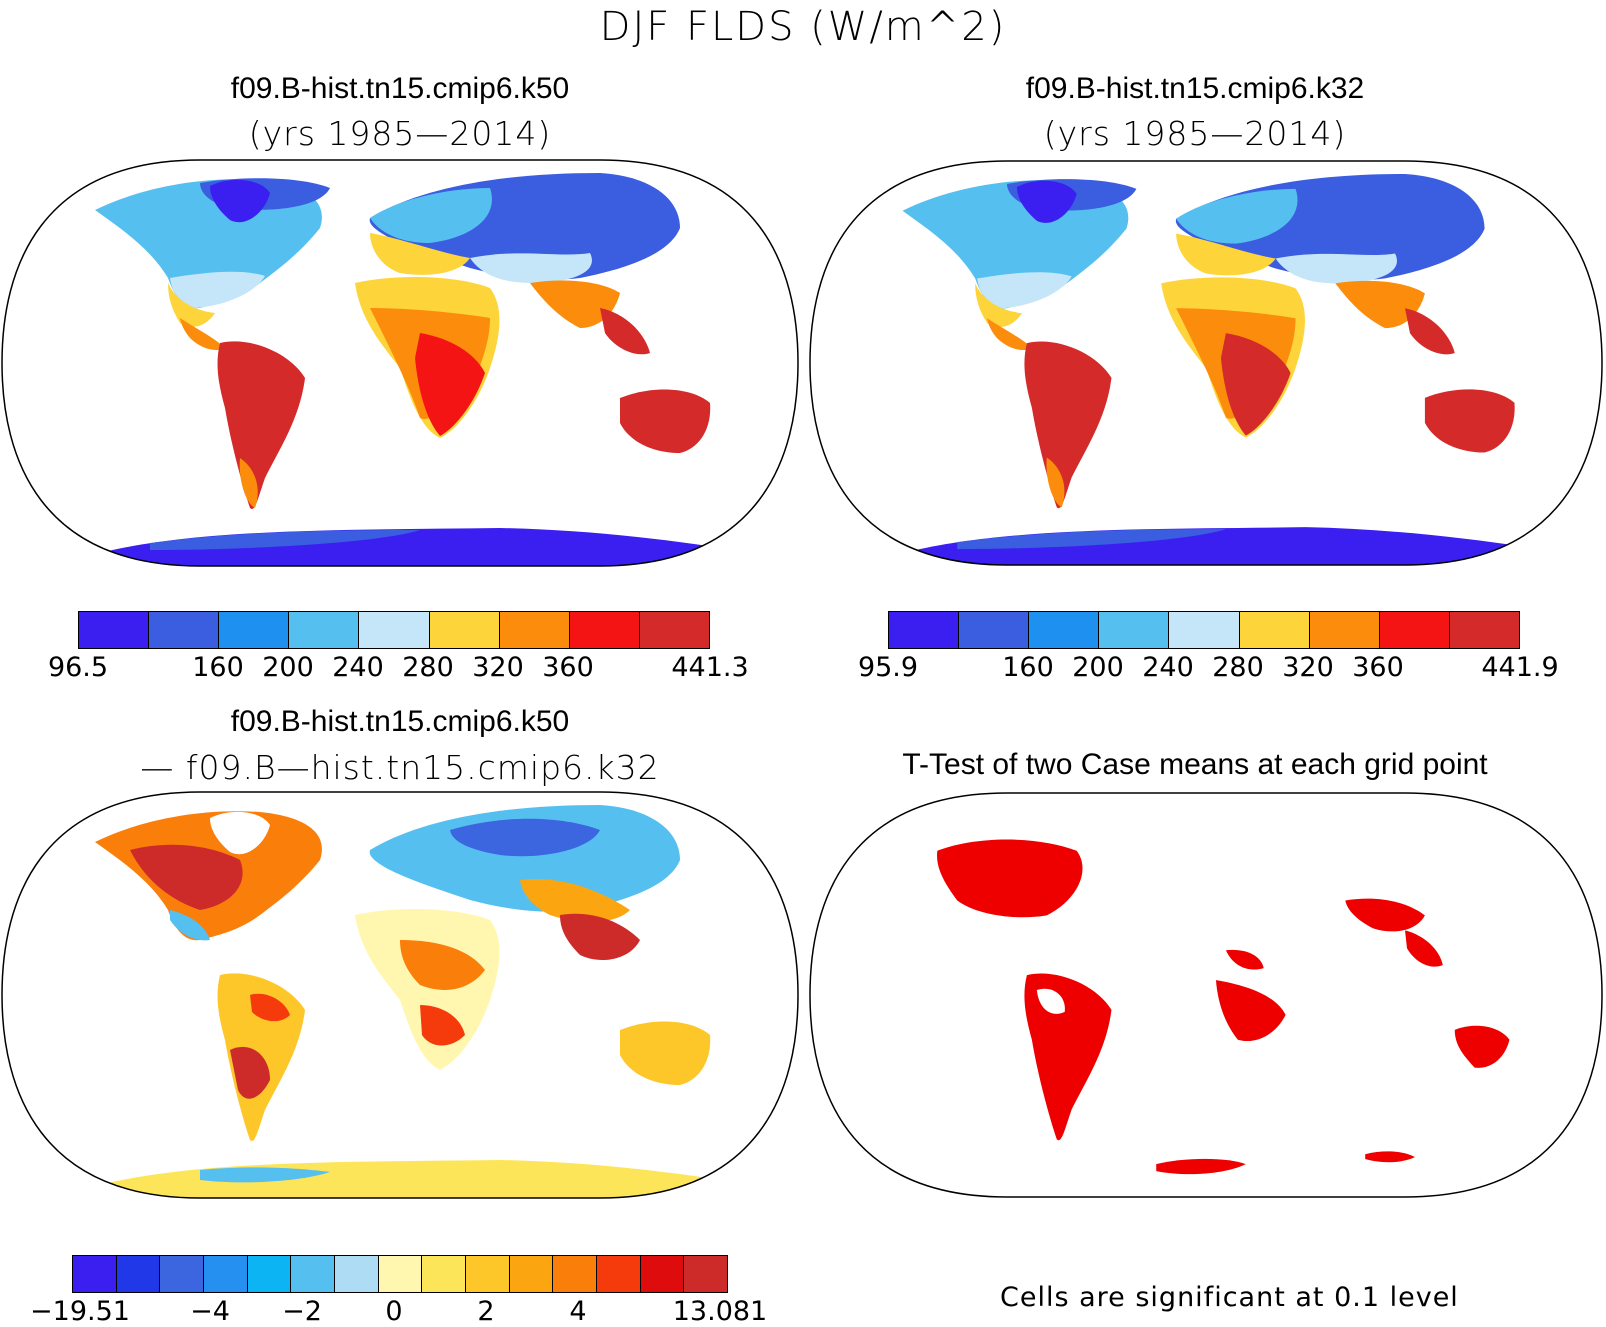 Image resolution: width=1606 pixels, height=1327 pixels. What do you see at coordinates (1068, 1057) in the screenshot?
I see `significant-region-south-america` at bounding box center [1068, 1057].